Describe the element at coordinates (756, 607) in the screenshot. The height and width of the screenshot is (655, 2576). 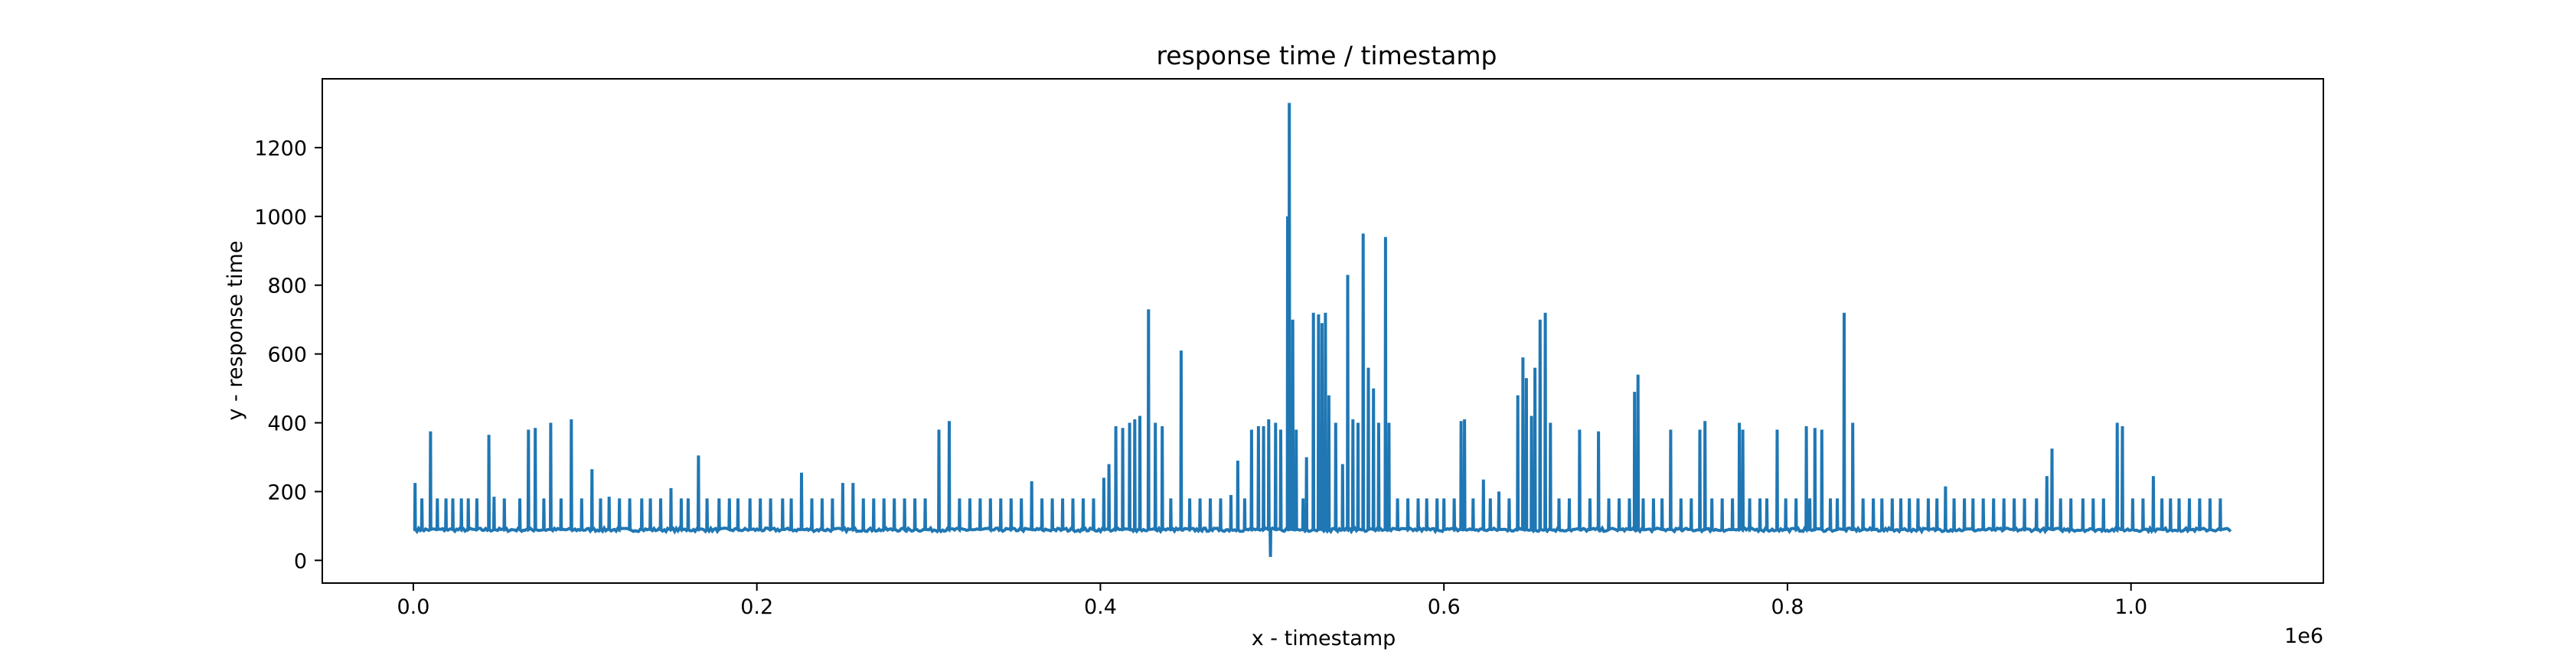
I see `x-tick-label: 0.2` at that location.